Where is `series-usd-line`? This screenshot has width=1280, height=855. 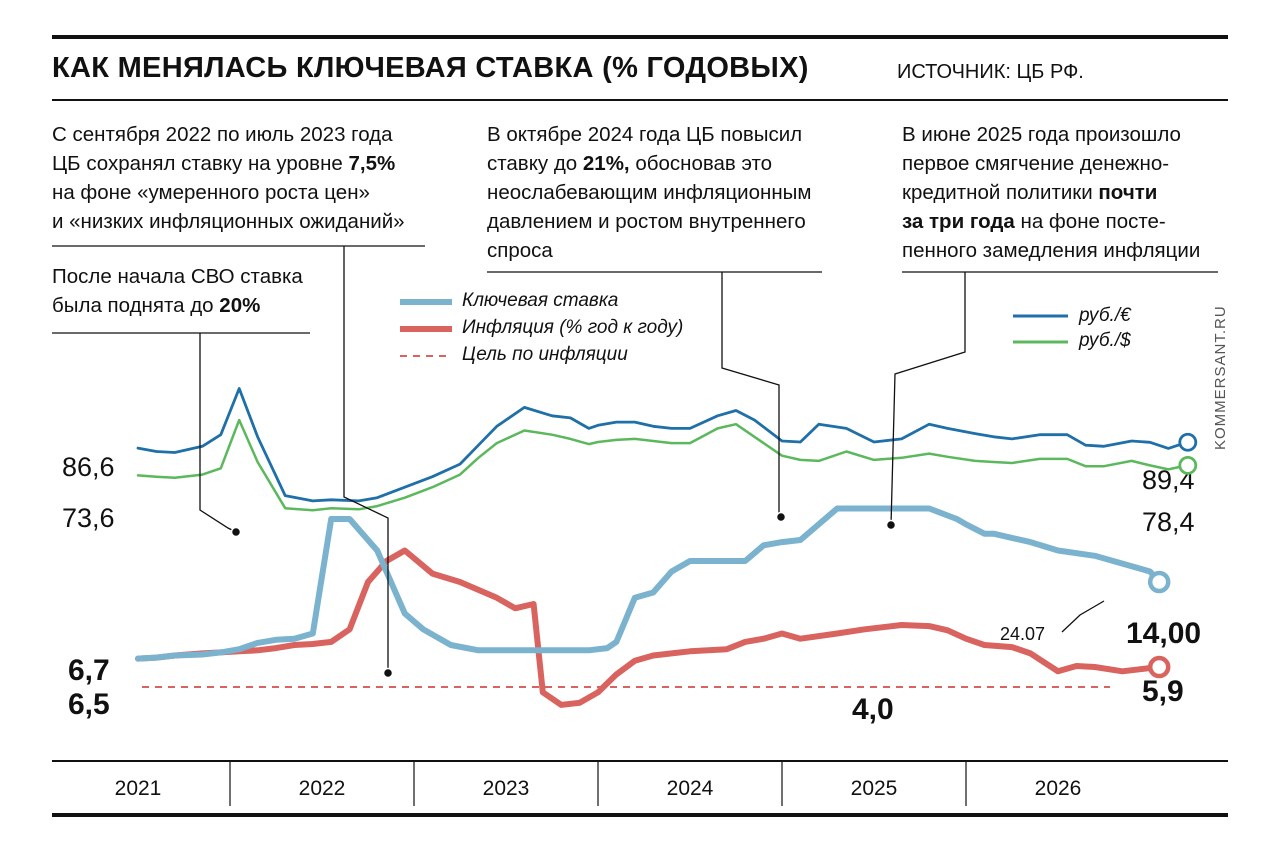
series-usd-line is located at coordinates (662, 465).